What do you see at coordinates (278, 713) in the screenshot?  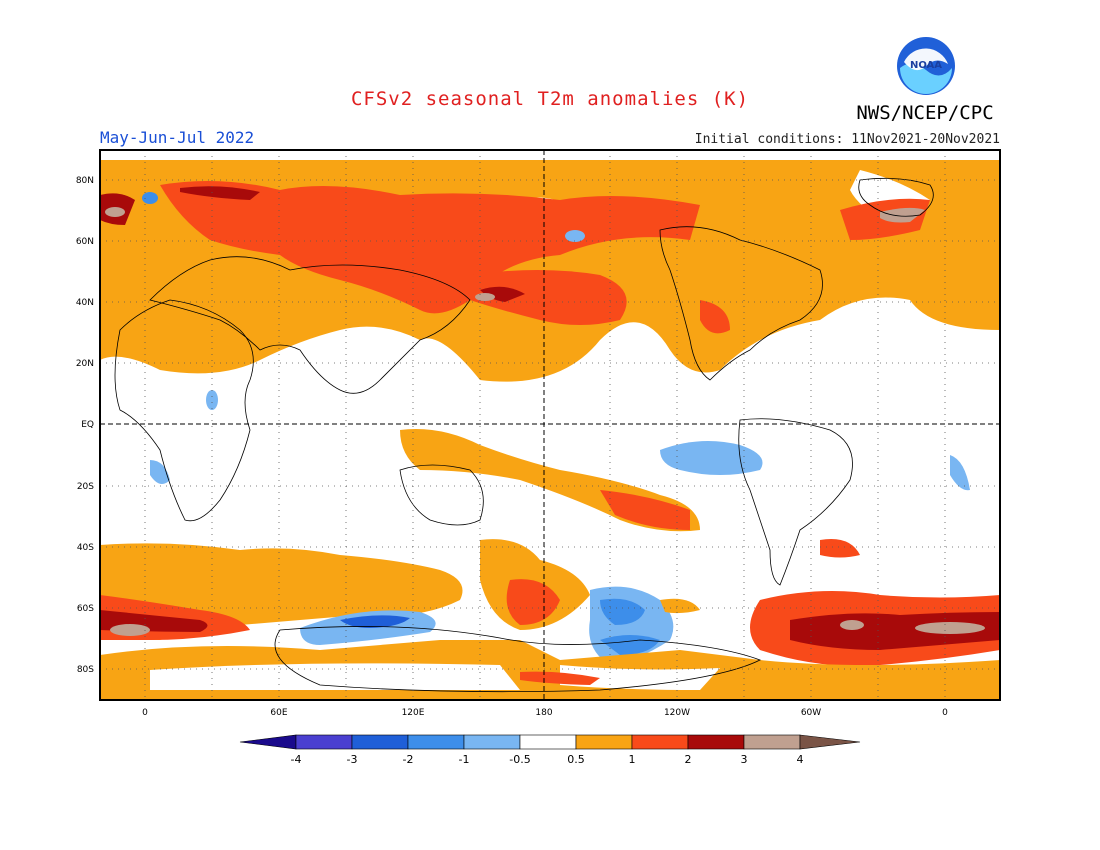 I see `lon-label: 60E` at bounding box center [278, 713].